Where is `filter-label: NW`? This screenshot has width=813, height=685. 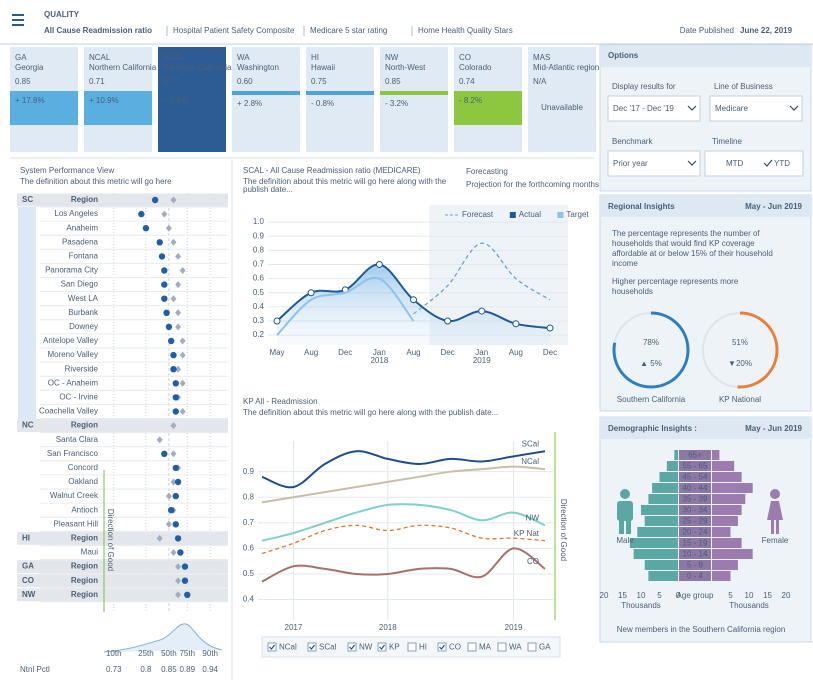
filter-label: NW is located at coordinates (366, 647).